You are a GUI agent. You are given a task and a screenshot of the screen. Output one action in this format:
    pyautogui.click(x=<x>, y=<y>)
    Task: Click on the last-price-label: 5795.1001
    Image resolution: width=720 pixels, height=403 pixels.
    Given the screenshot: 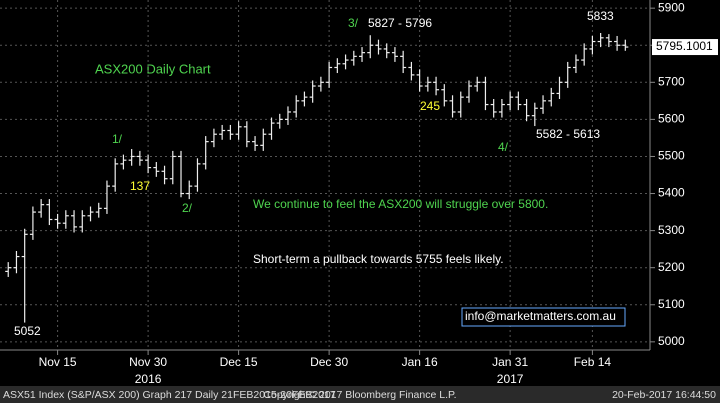 What is the action you would take?
    pyautogui.click(x=684, y=46)
    